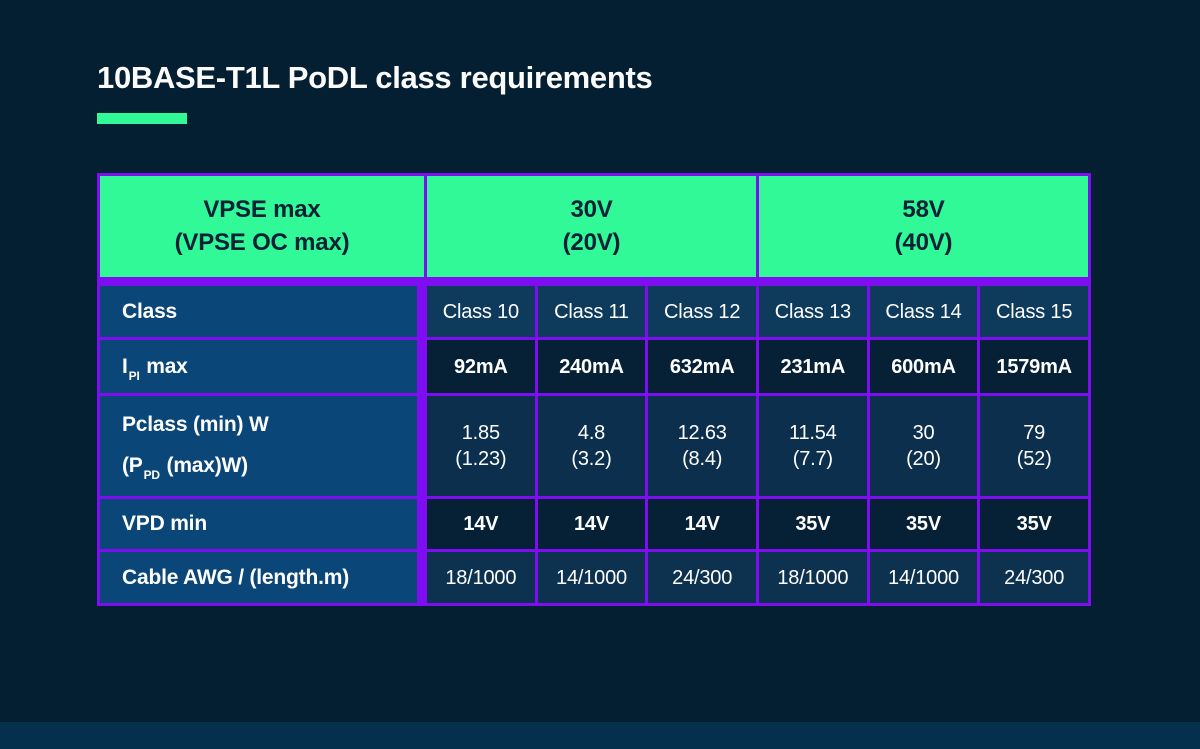  Describe the element at coordinates (1034, 446) in the screenshot. I see `table-cell-pclass: 79 (52)` at that location.